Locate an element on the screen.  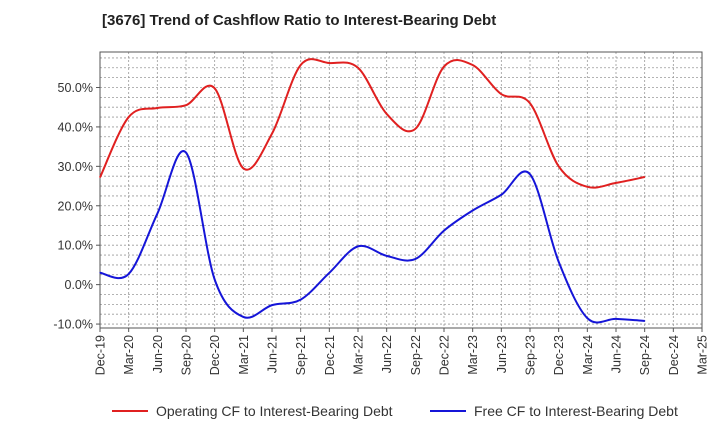
y-tick-label: 50.0% is located at coordinates (75, 88).